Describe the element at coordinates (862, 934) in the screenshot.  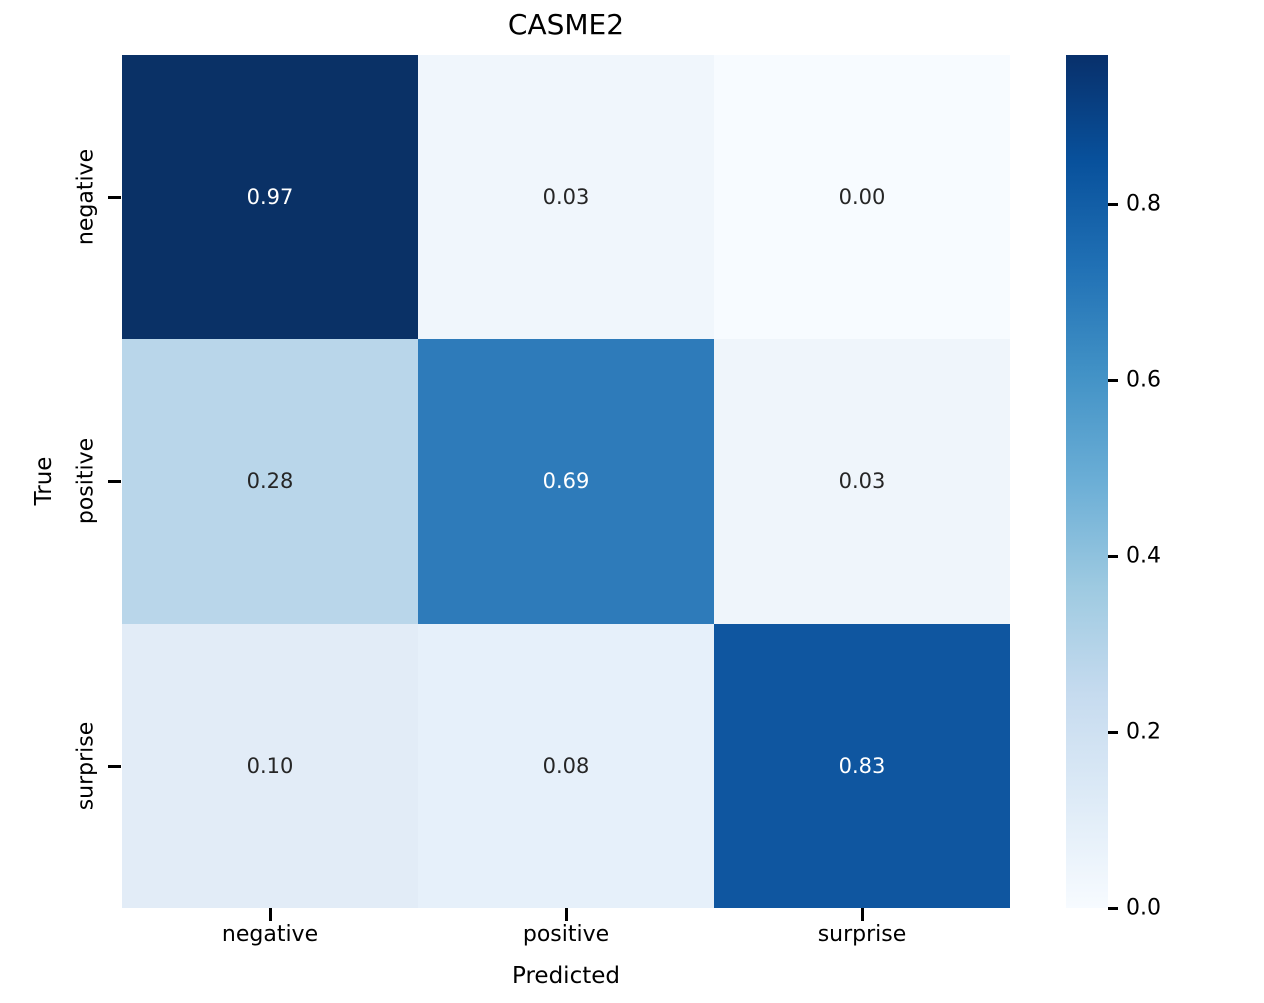
I see `x-tick-label-surprise: surprise` at that location.